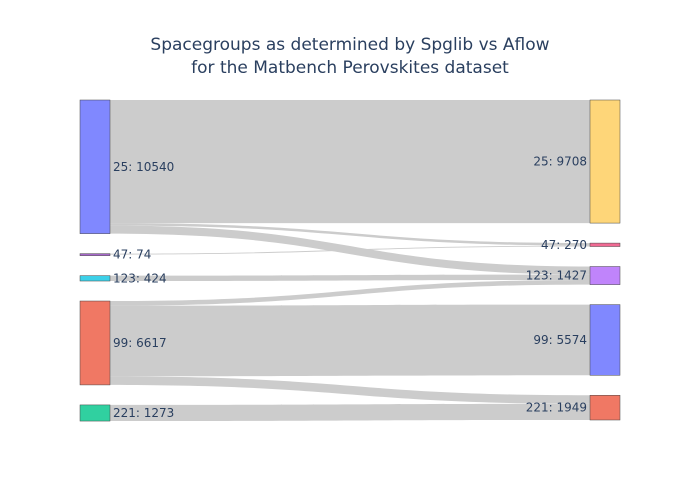  I want to click on left-node-label-25: 25: 10540, so click(143, 167).